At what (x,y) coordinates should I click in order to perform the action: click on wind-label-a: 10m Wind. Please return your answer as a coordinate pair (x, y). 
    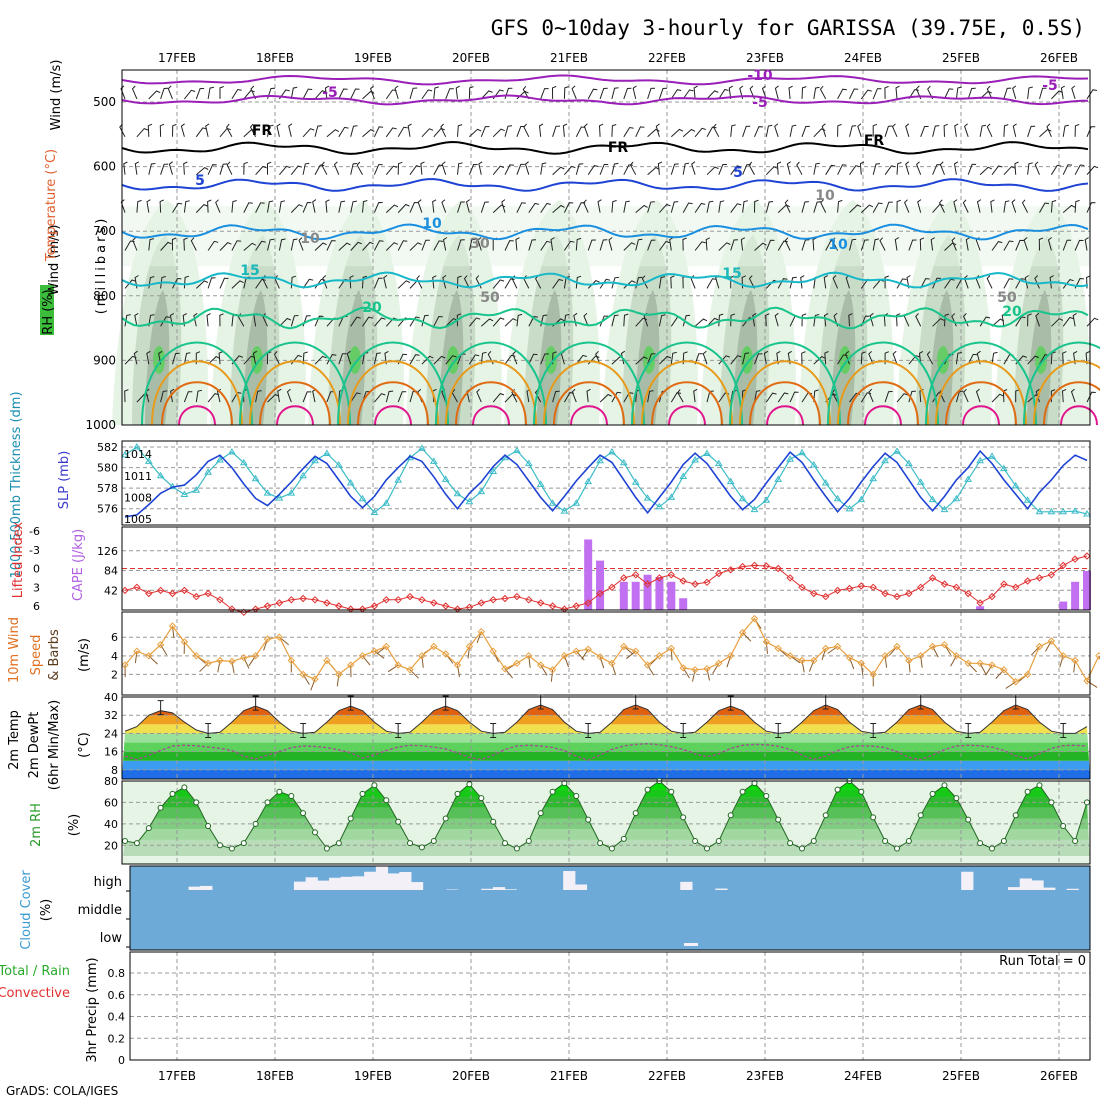
    Looking at the image, I should click on (14, 650).